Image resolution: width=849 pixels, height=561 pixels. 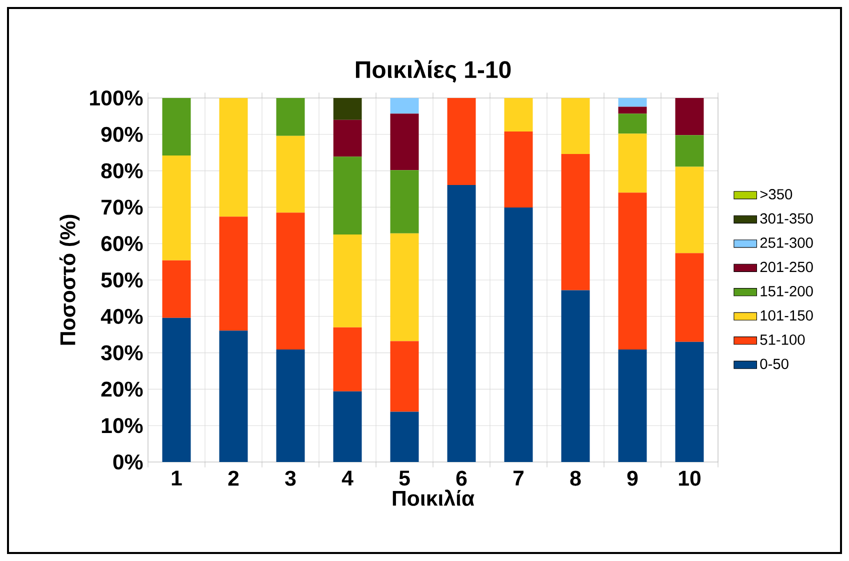 I want to click on y-axis-title: Ποσοστό (%), so click(x=69, y=279).